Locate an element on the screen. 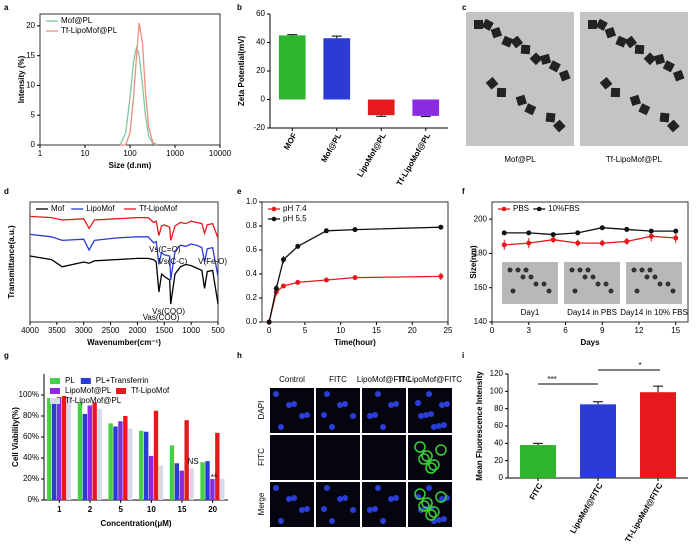 Image resolution: width=700 pixels, height=560 pixels. x-tick-label: 3500 is located at coordinates (57, 330).